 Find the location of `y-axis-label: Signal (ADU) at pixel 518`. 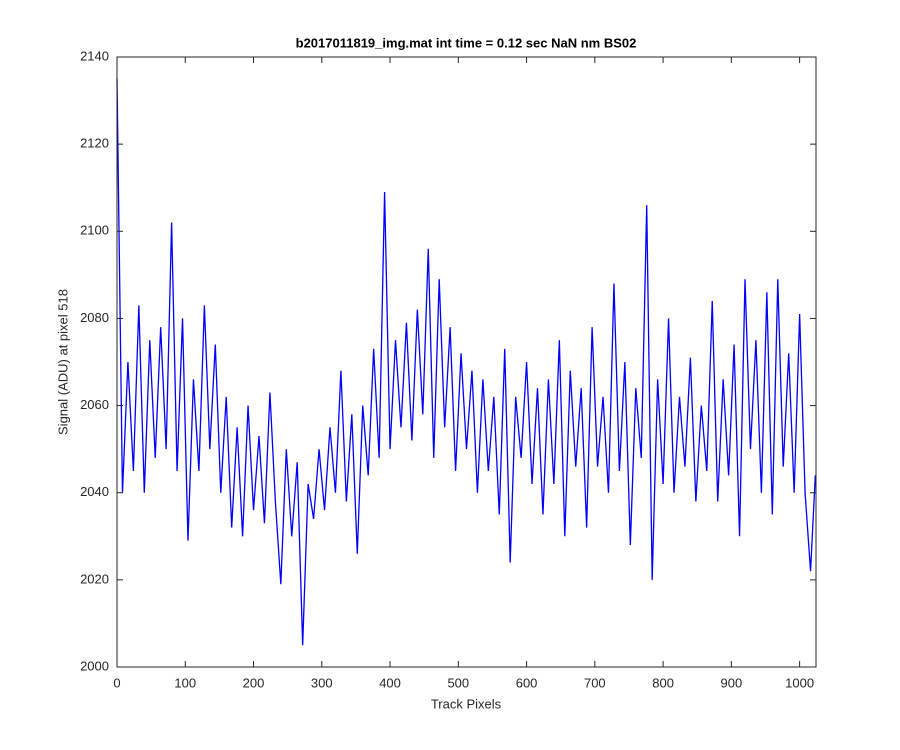

y-axis-label: Signal (ADU) at pixel 518 is located at coordinates (62, 362).